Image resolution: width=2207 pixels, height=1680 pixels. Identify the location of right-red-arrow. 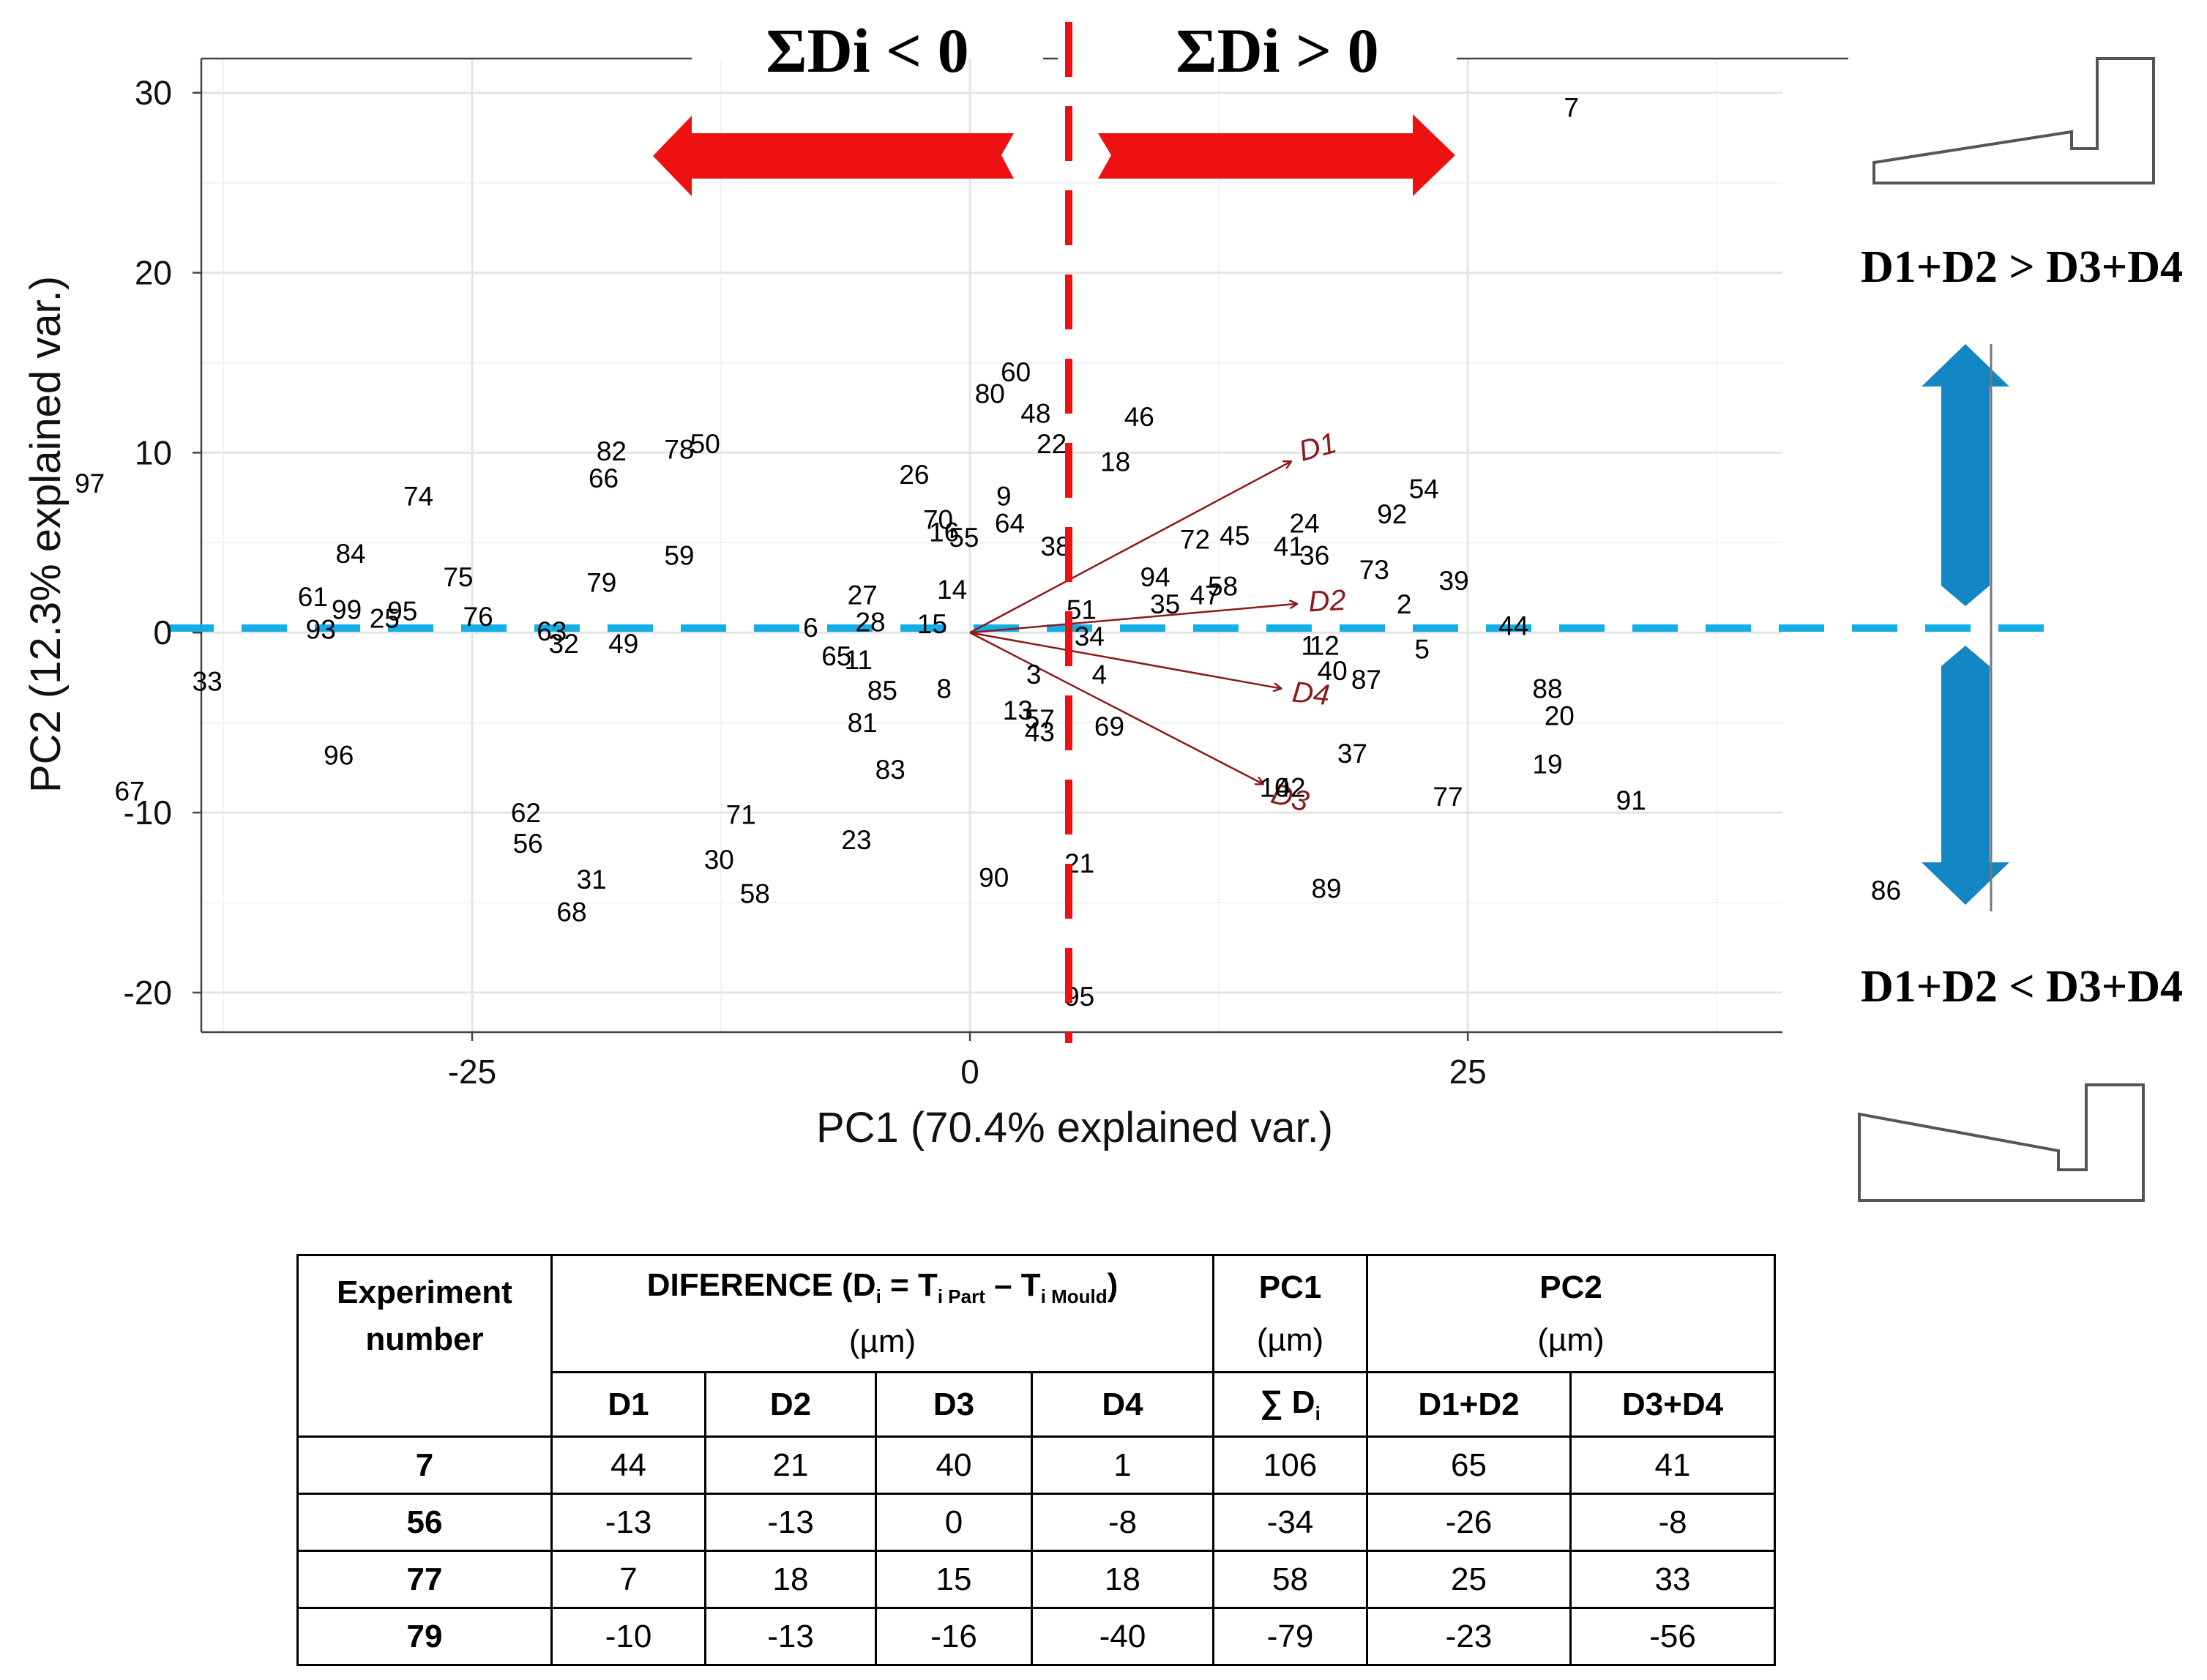
(1276, 155).